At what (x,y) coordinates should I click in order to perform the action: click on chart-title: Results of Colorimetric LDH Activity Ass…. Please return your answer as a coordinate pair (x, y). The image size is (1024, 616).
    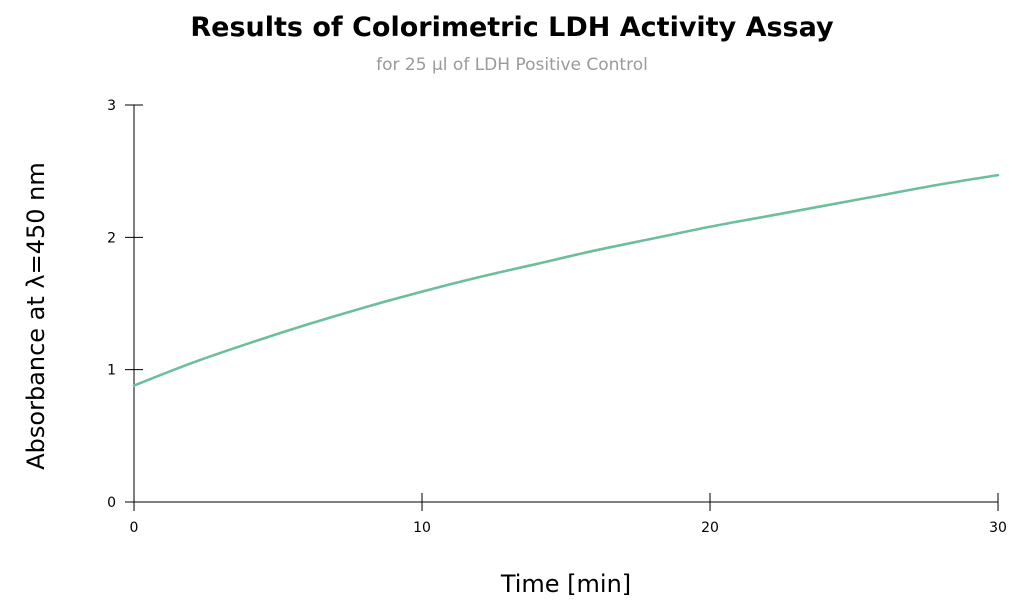
    Looking at the image, I should click on (512, 27).